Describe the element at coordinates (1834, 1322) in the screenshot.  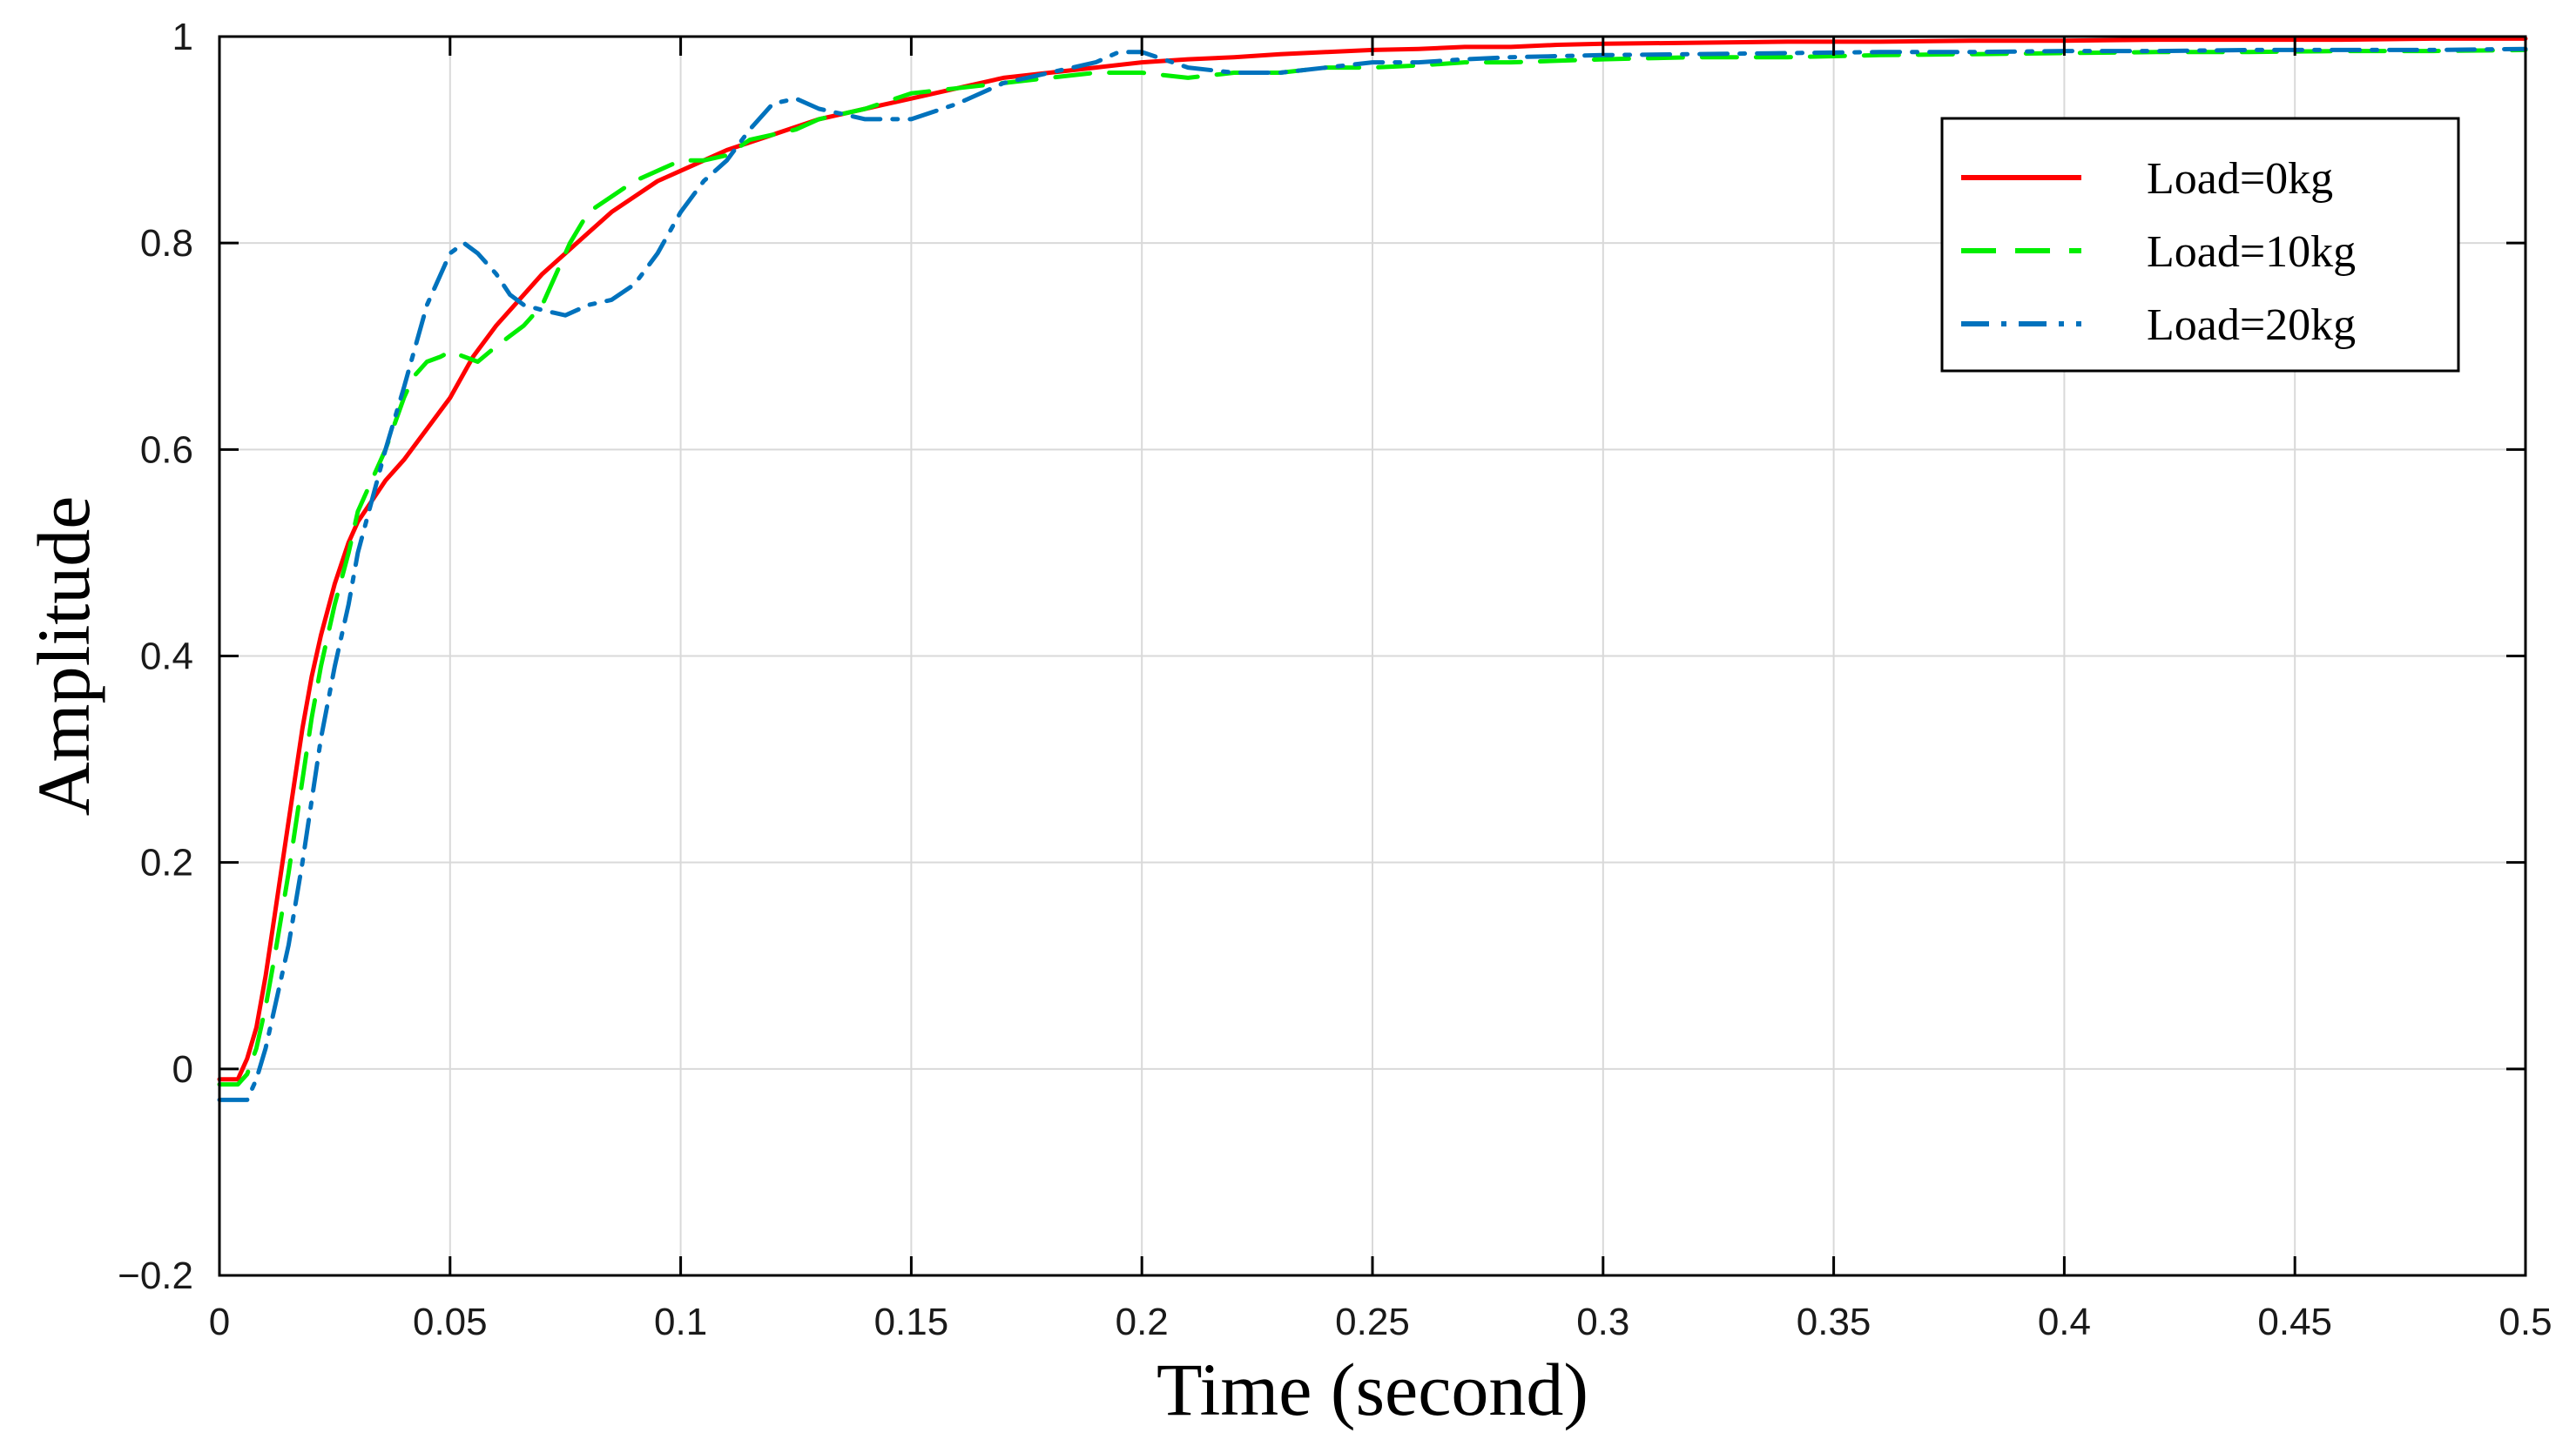
I see `x-tick-label: 0.35` at that location.